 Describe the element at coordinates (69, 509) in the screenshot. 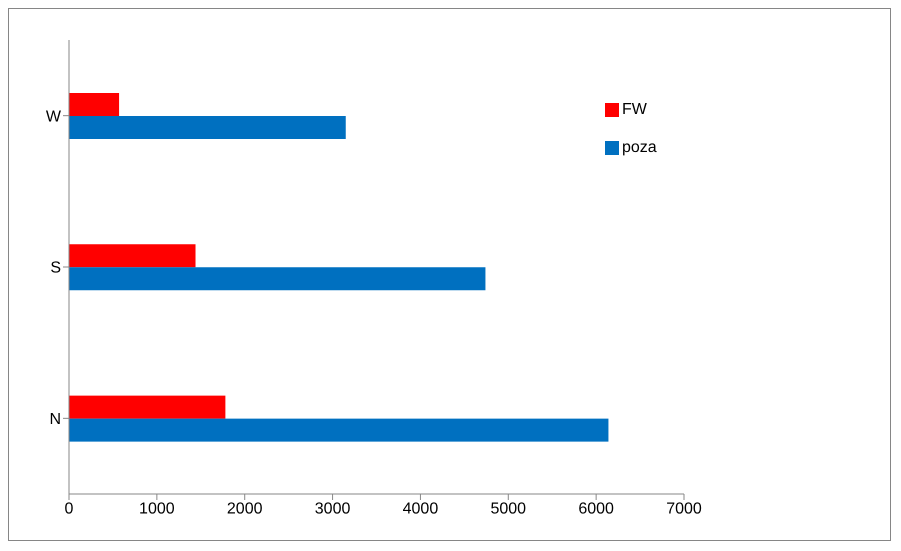

I see `x-tick-label: 0` at that location.